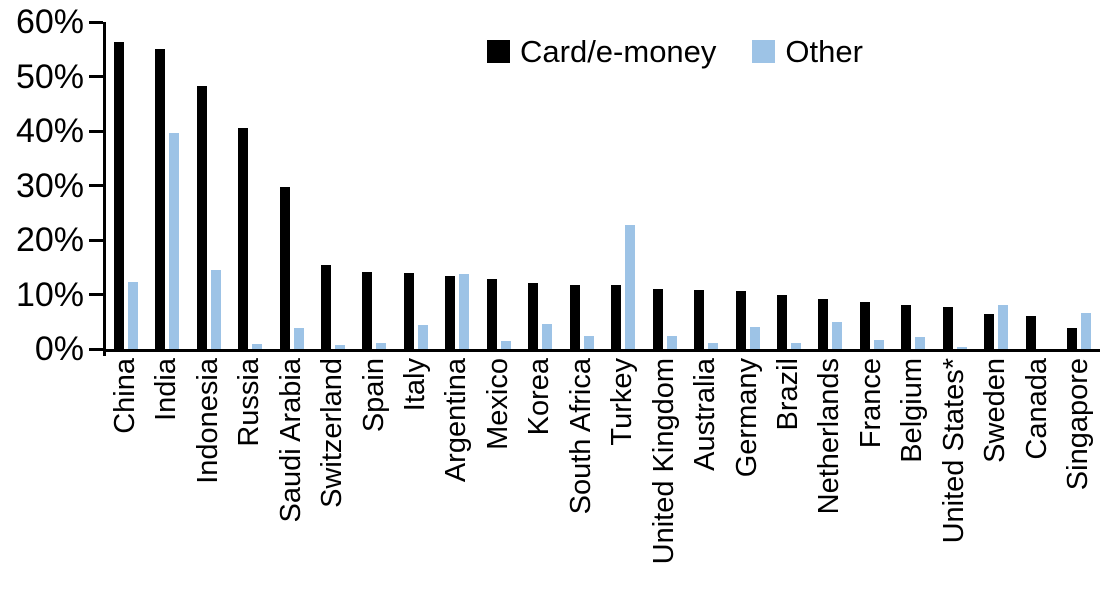 This screenshot has height=594, width=1112. What do you see at coordinates (906, 326) in the screenshot?
I see `bar-card-e-money-belgium` at bounding box center [906, 326].